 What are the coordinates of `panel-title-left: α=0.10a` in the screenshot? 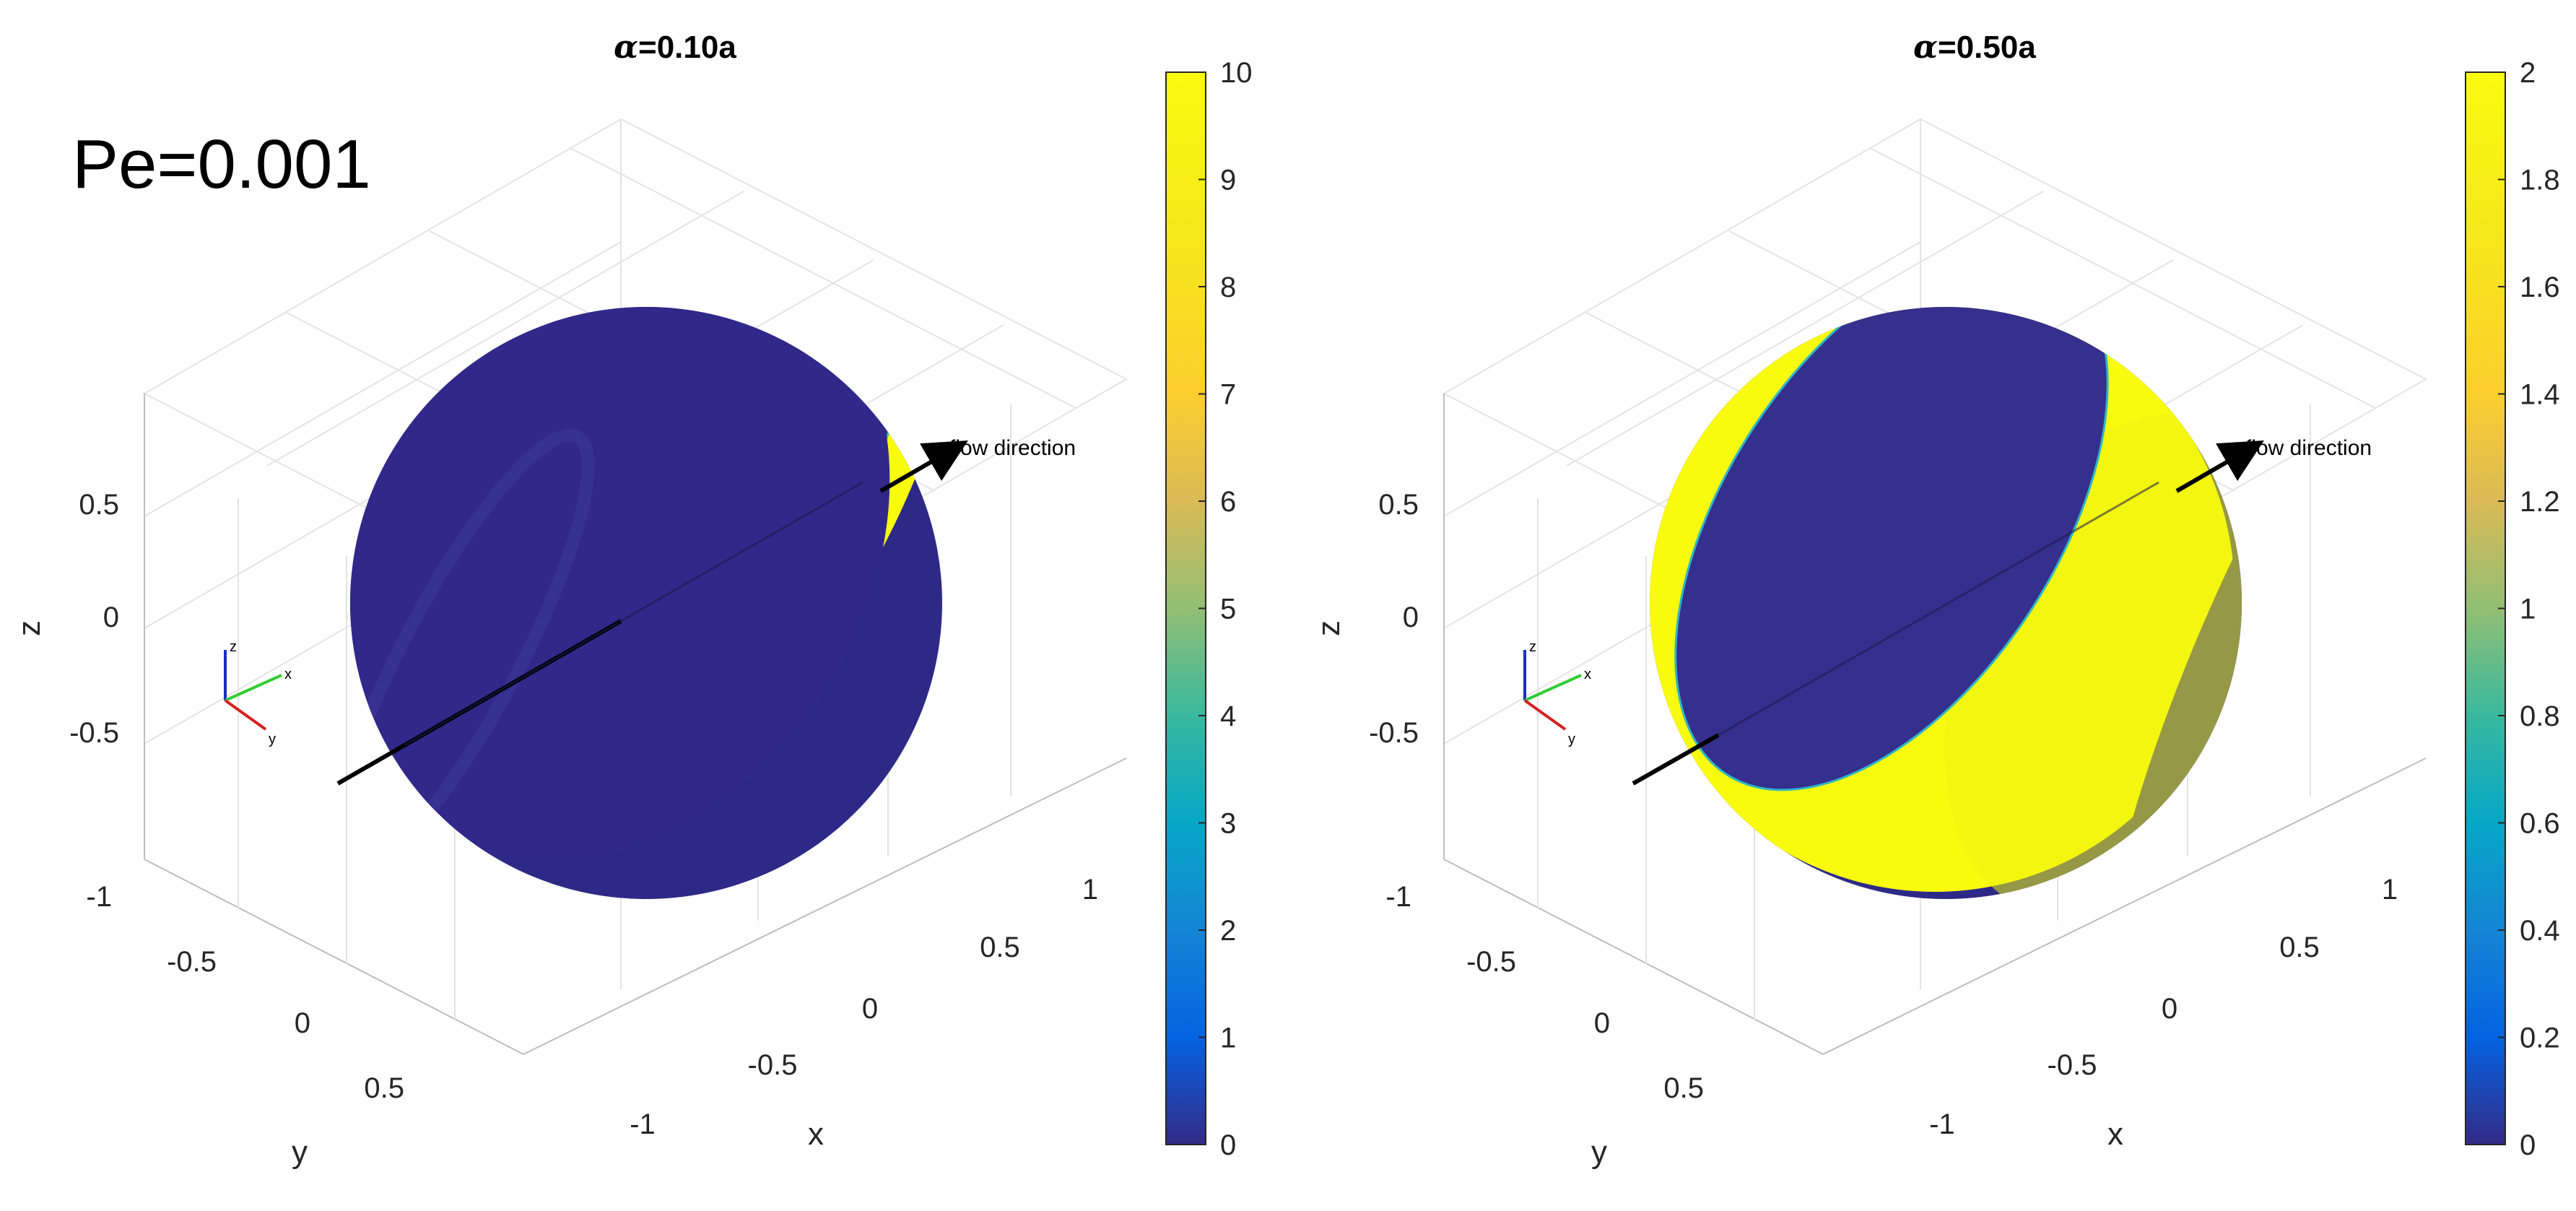 It's located at (675, 47).